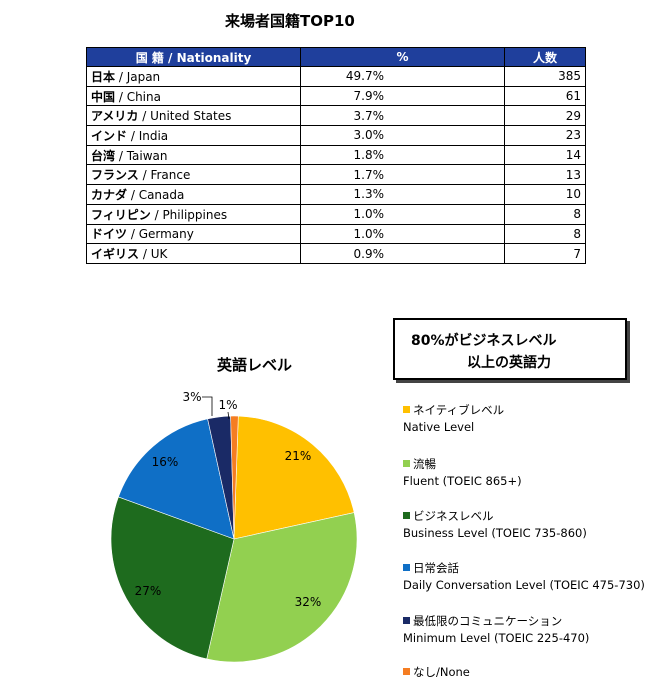  I want to click on row-nationality-en: / Philippines, so click(189, 214).